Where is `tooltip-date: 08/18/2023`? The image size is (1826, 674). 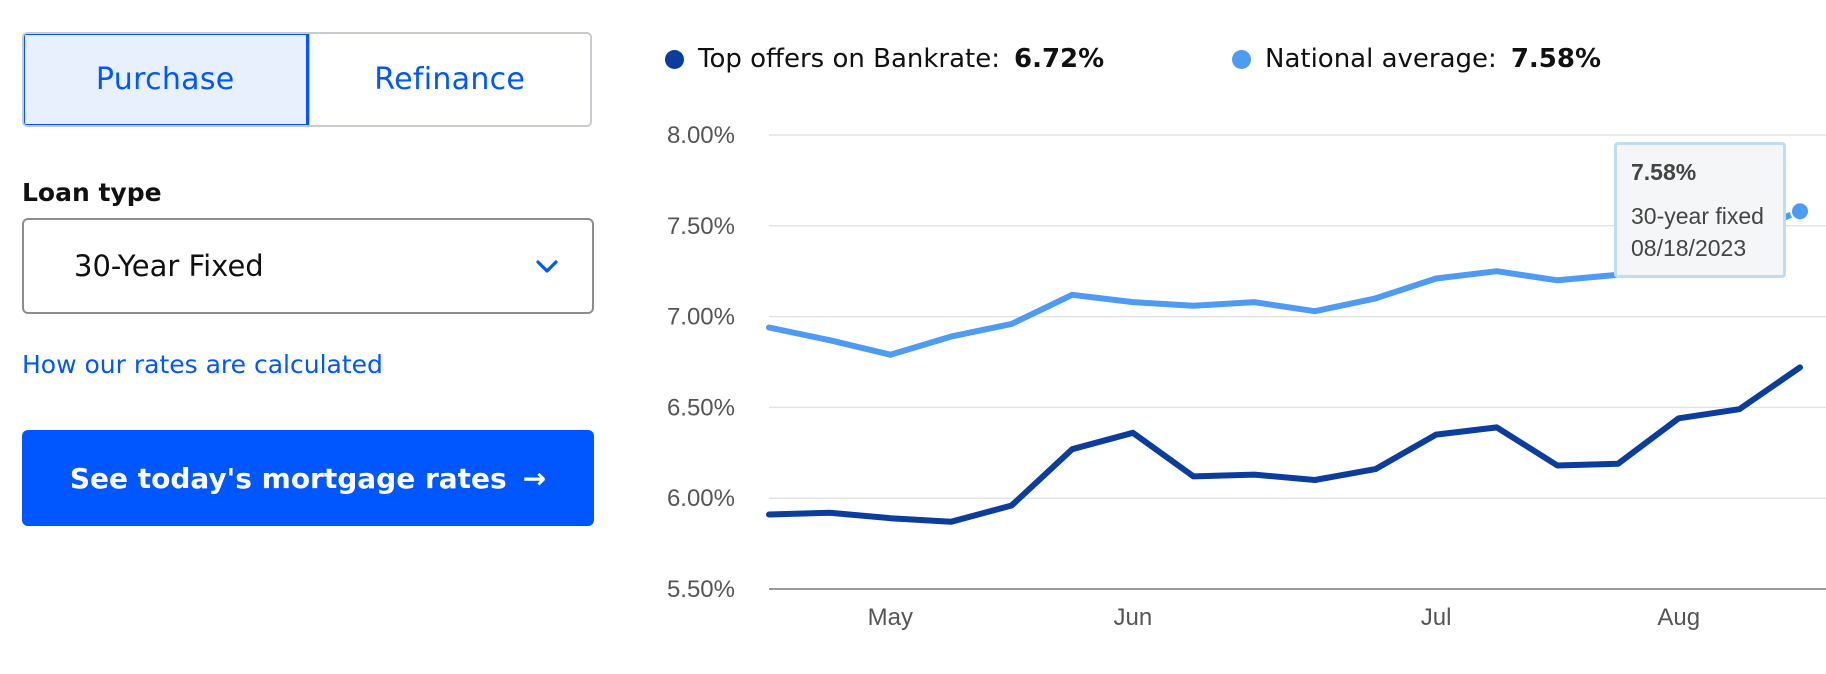 tooltip-date: 08/18/2023 is located at coordinates (1689, 248).